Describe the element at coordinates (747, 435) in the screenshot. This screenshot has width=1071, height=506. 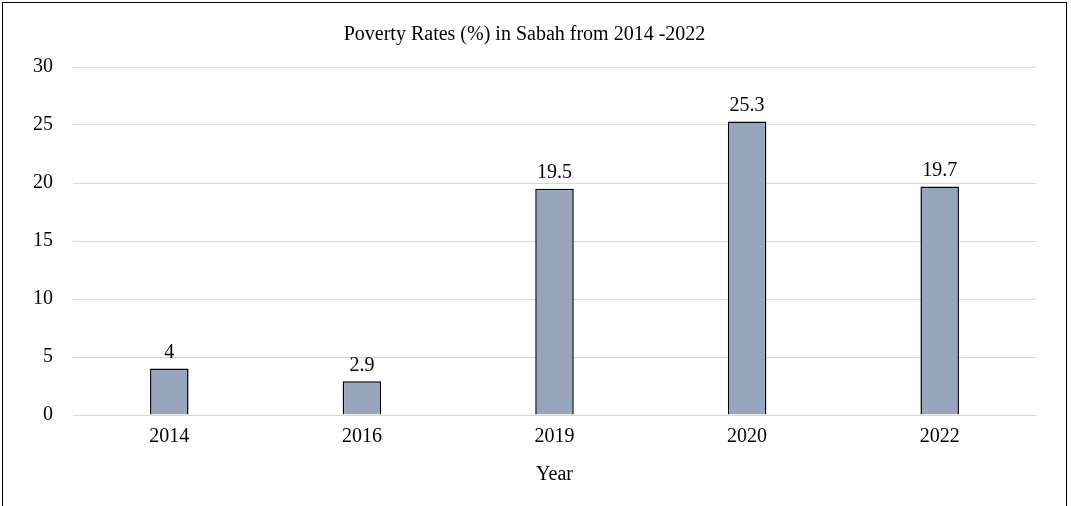
I see `x-tick-label: 2020` at that location.